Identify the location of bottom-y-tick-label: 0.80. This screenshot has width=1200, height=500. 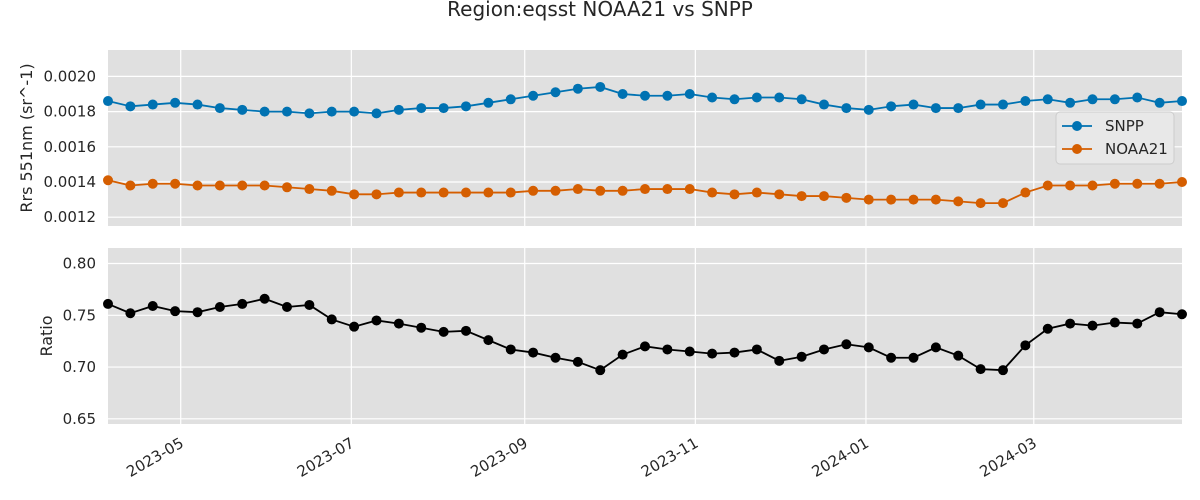
(79, 264).